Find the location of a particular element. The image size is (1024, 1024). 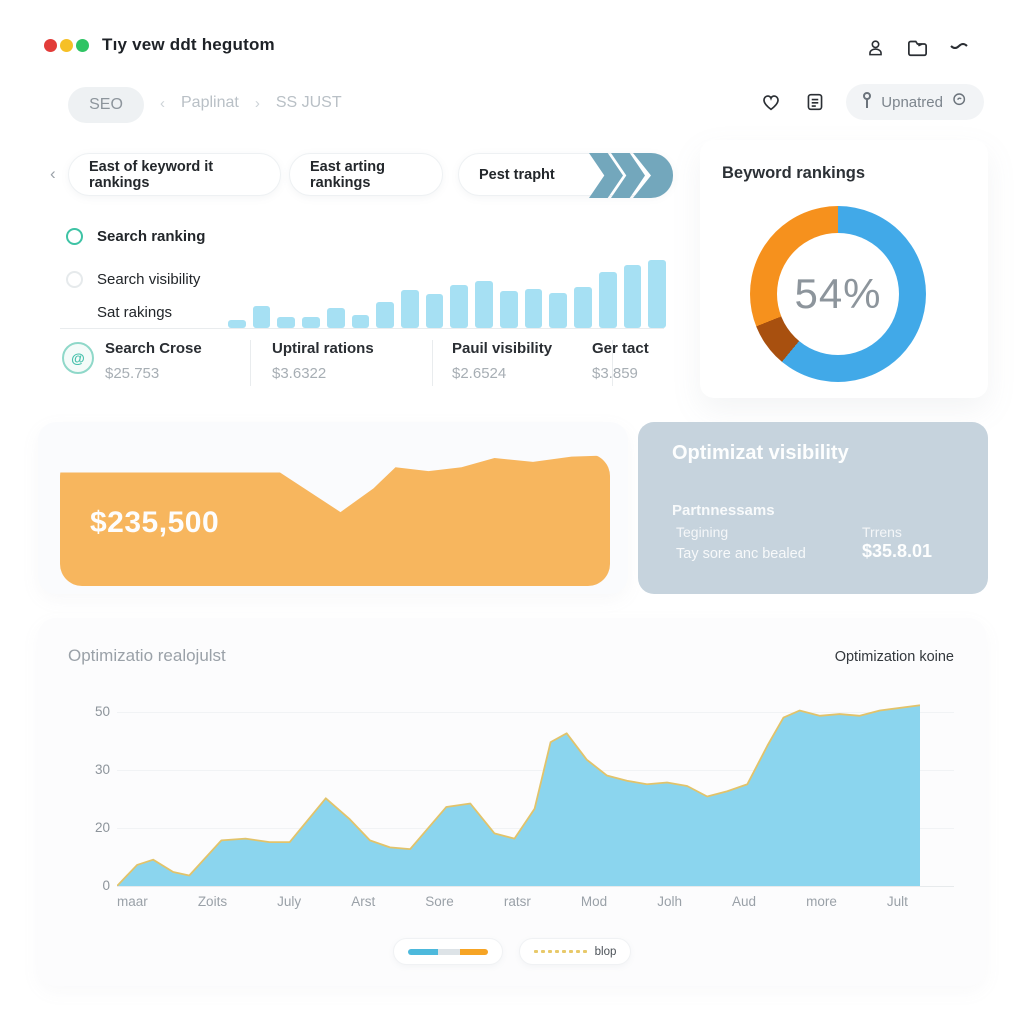

tab-keyword-rankings: East of keyword it rankings is located at coordinates (174, 174).